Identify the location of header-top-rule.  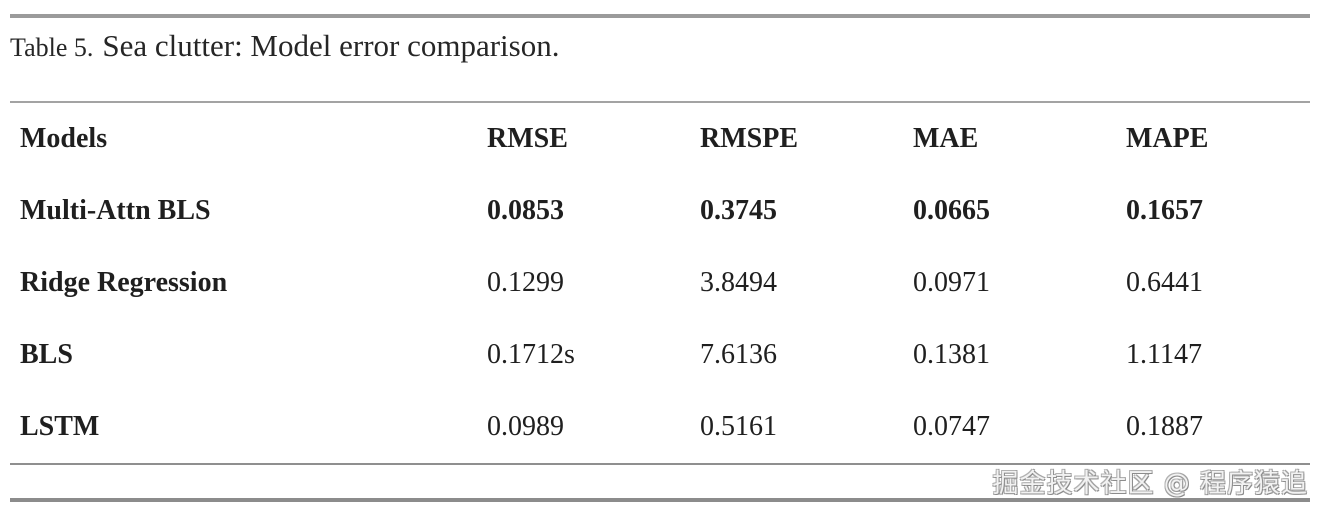
(660, 102).